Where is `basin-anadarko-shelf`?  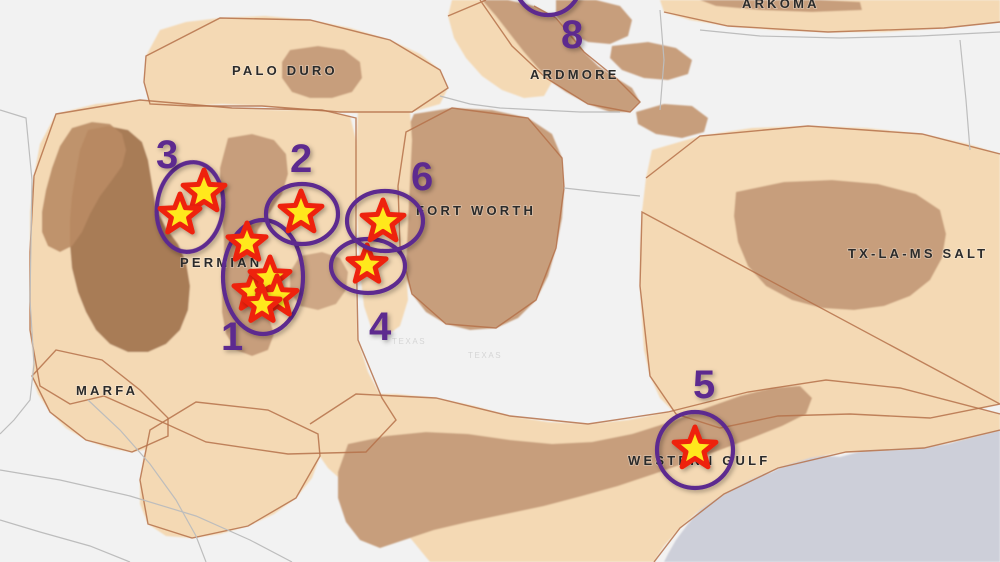
basin-anadarko-shelf is located at coordinates (594, 22).